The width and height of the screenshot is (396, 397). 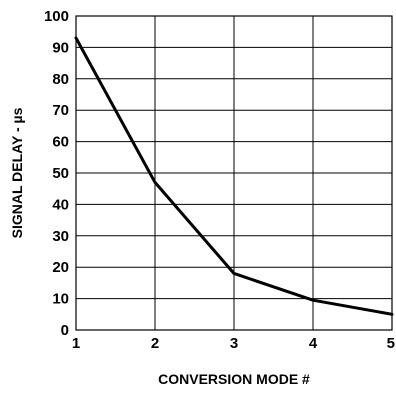 I want to click on y-tick-label: 100, so click(x=56, y=16).